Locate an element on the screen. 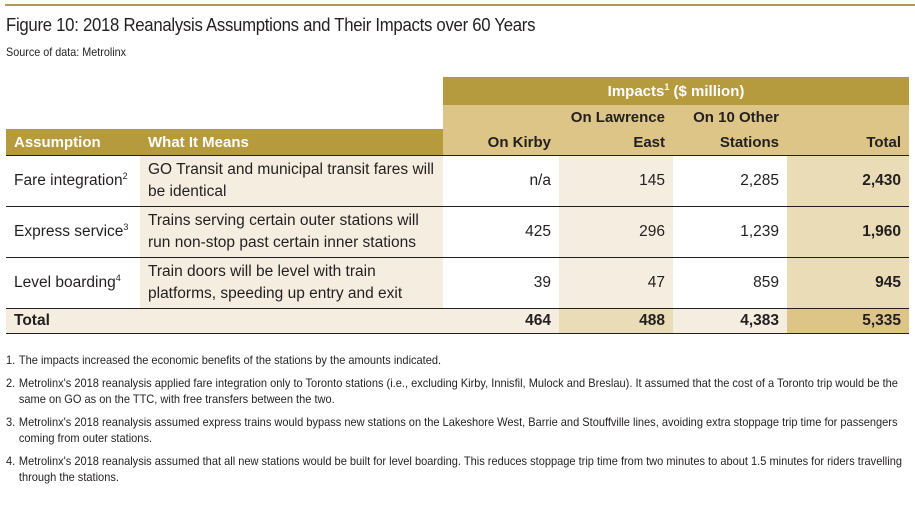  total-row: Total 464 488 4,383 5,335 is located at coordinates (458, 321).